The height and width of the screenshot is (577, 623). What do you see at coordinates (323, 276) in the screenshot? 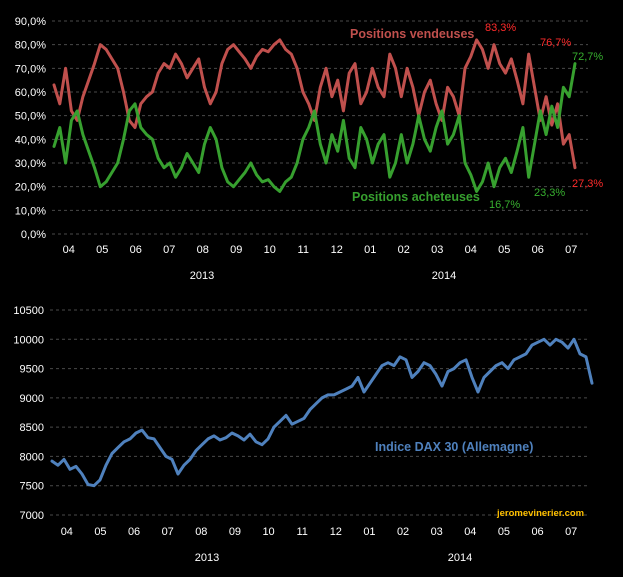
I see `sentiment-year-labels: 2013 2014` at bounding box center [323, 276].